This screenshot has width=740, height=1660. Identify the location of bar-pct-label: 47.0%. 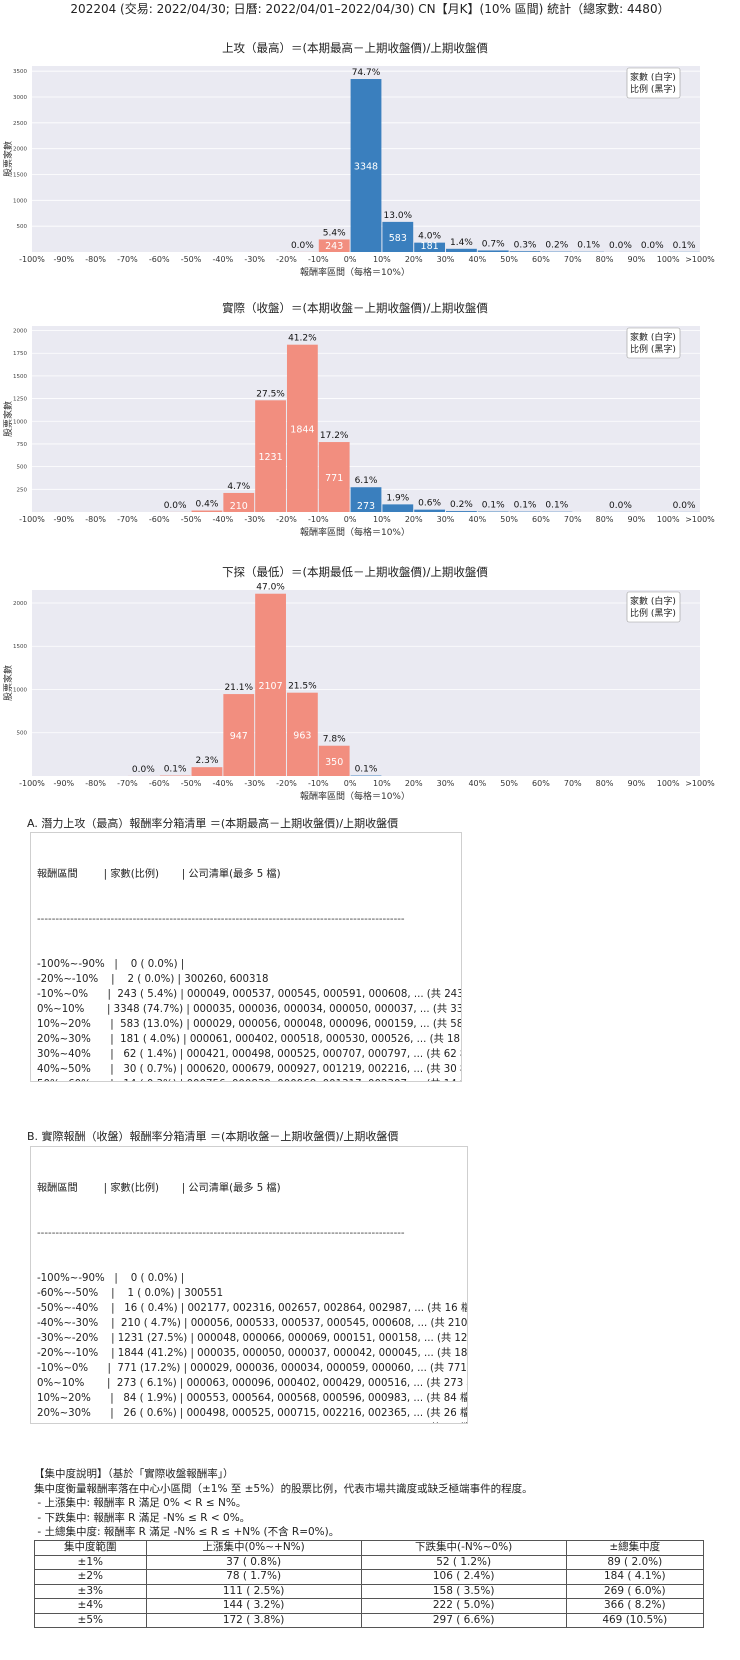
(270, 588).